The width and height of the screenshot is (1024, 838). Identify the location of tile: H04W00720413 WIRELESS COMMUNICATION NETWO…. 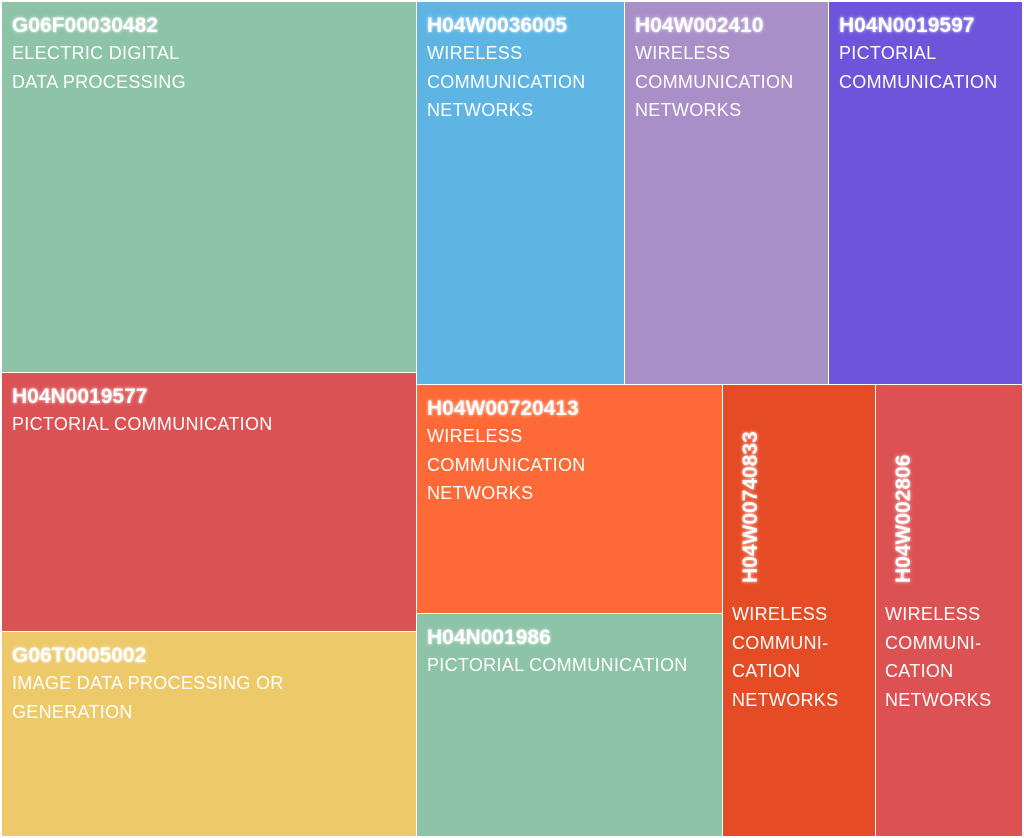
(569, 499).